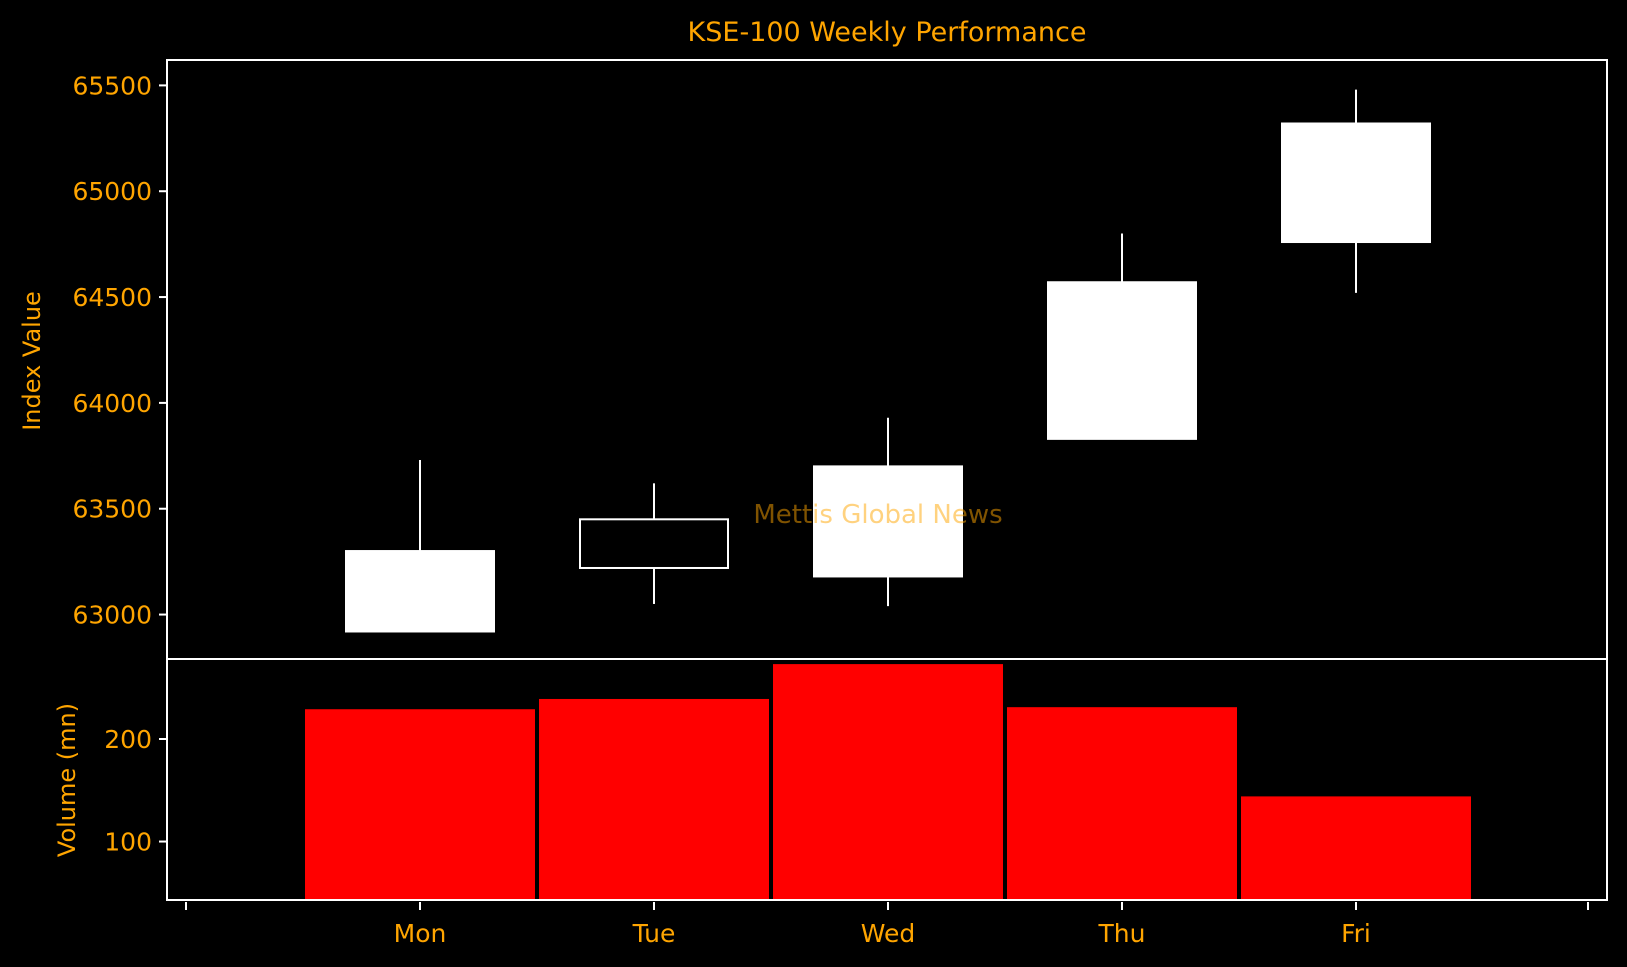 Image resolution: width=1627 pixels, height=967 pixels. I want to click on x-tick-label: Mon, so click(420, 933).